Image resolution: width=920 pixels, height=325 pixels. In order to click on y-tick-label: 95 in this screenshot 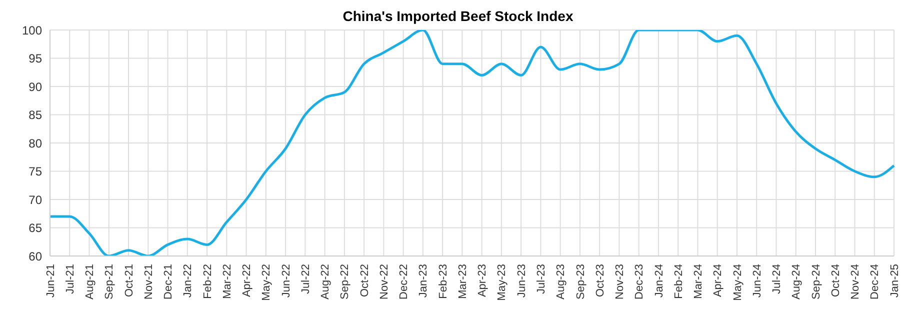, I will do `click(35, 59)`.